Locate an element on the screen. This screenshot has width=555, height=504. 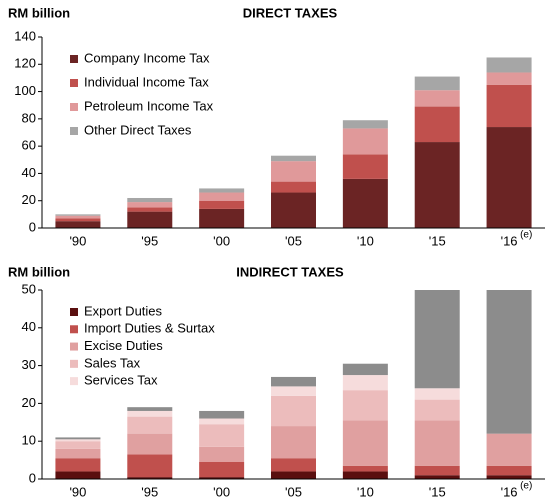
y-tick-label: 100 is located at coordinates (25, 90).